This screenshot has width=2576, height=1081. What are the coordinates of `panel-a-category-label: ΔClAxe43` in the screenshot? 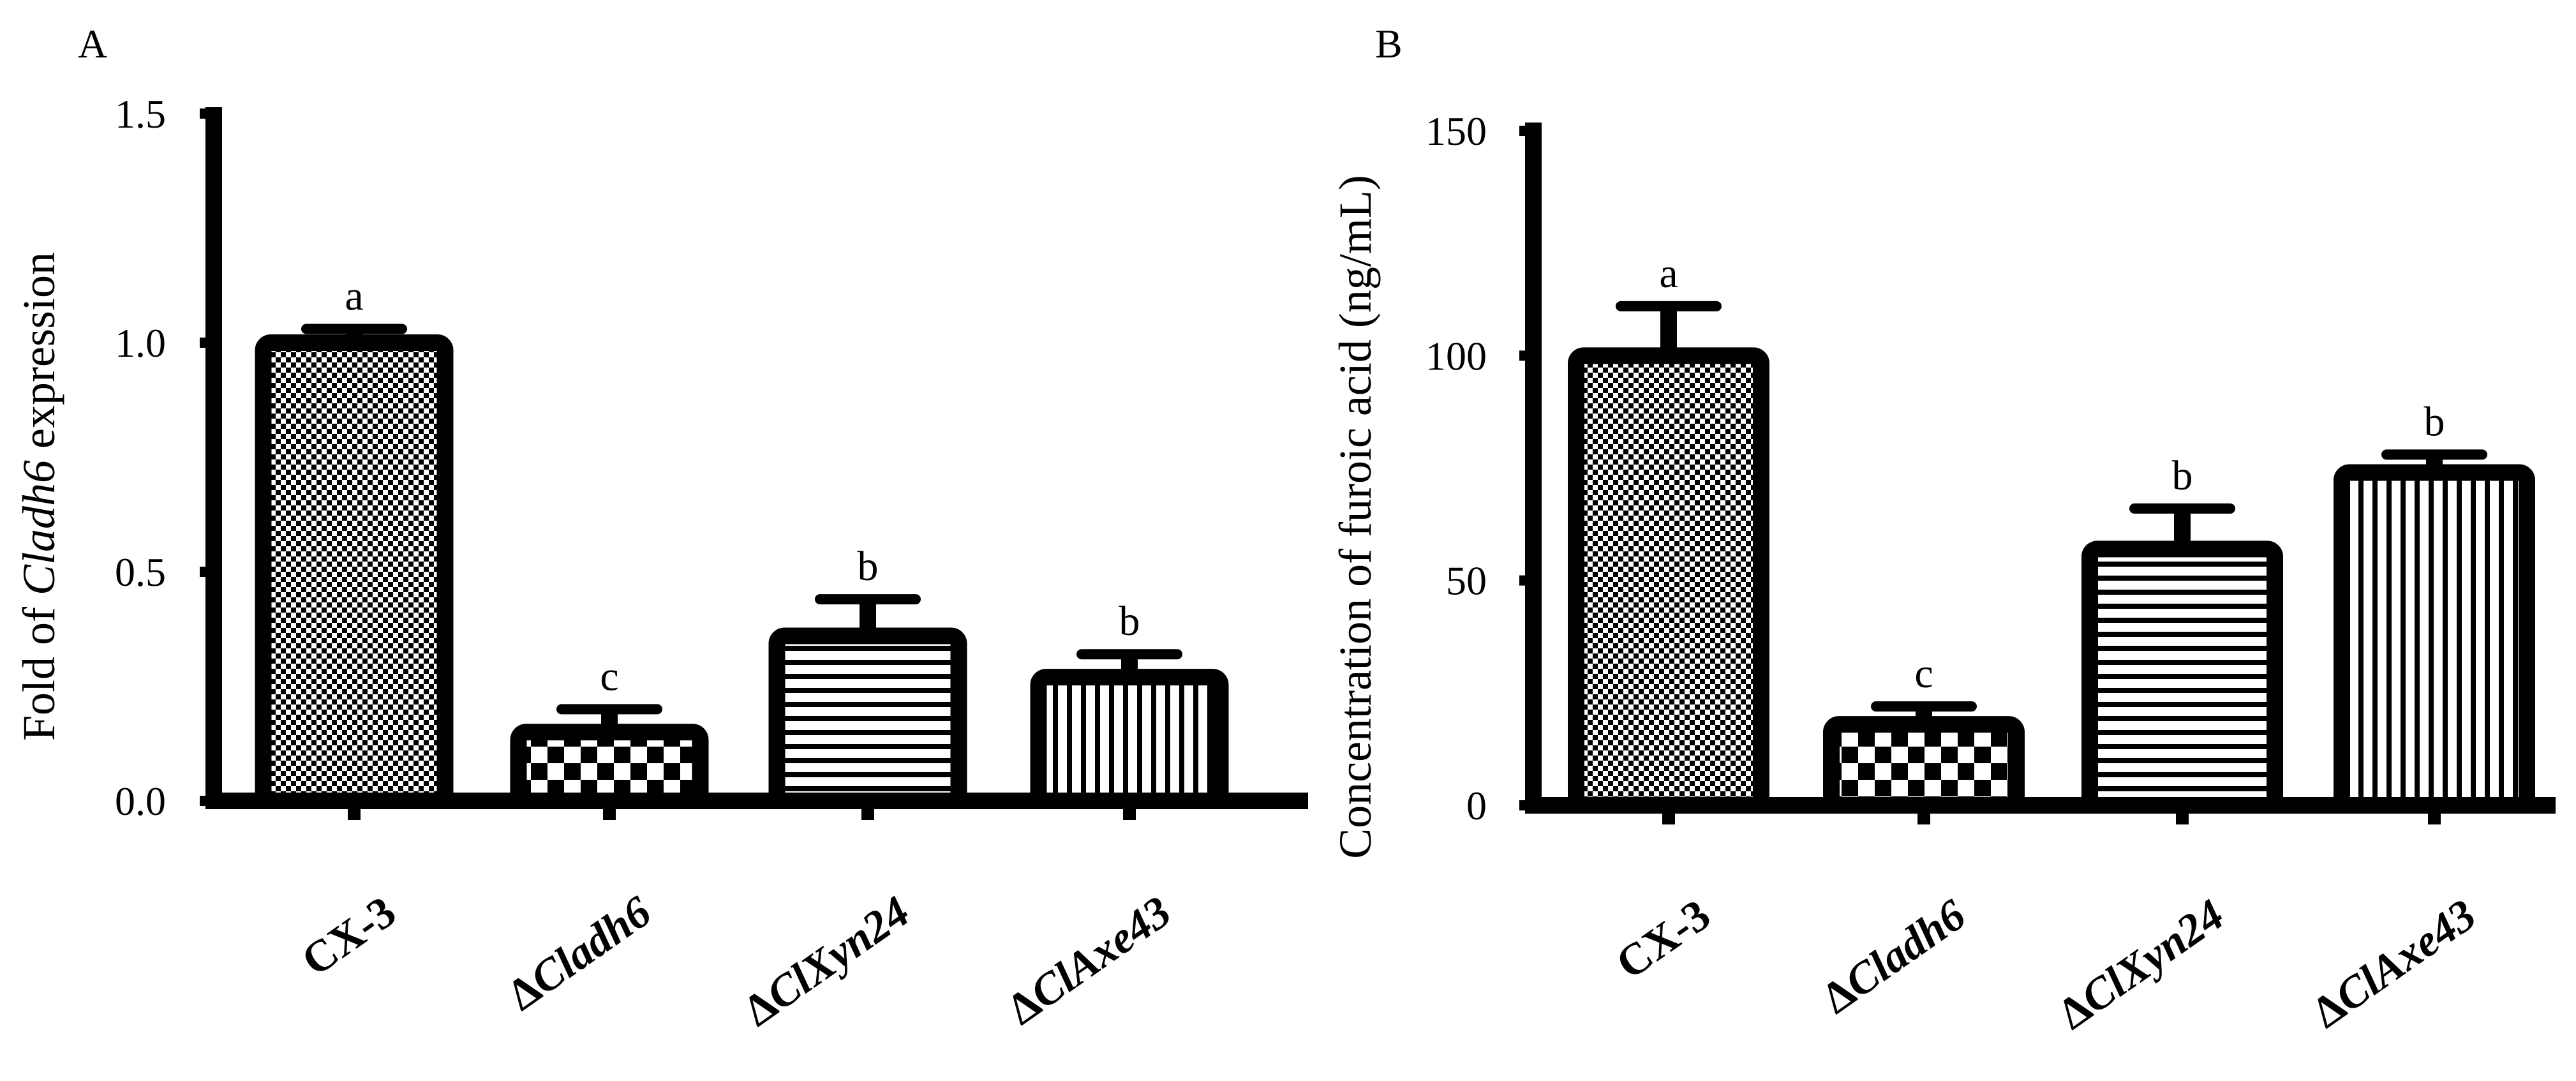 It's located at (1089, 961).